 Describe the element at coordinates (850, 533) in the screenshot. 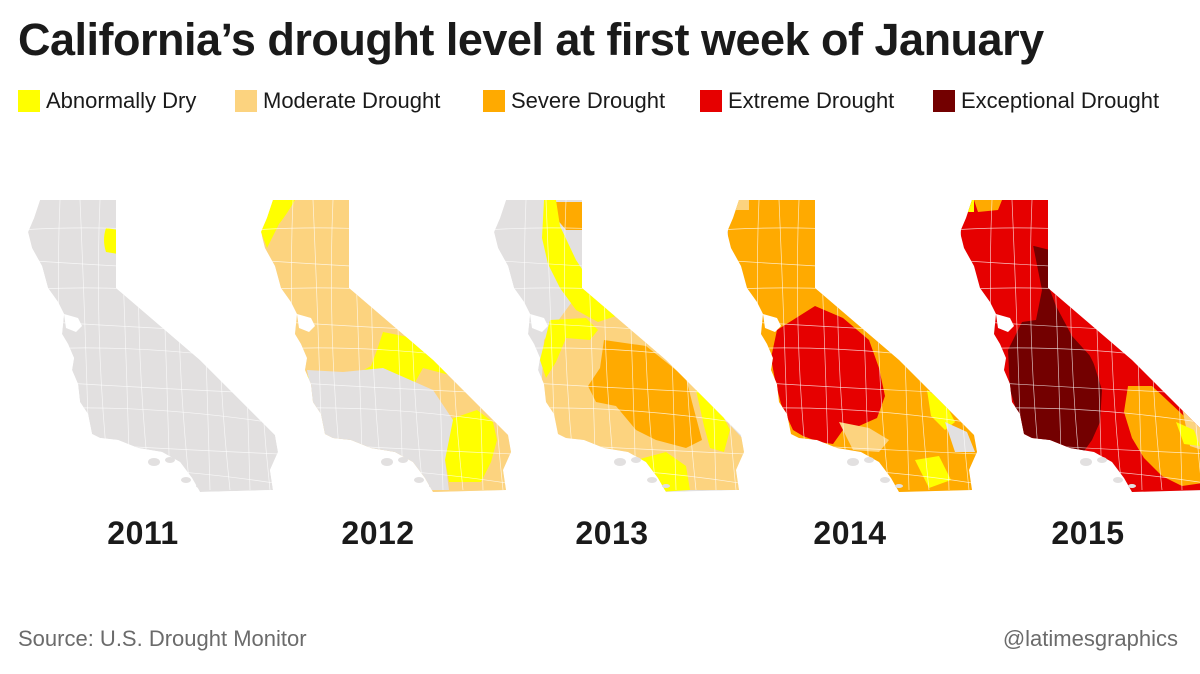

I see `year-label-2014: 2014` at that location.